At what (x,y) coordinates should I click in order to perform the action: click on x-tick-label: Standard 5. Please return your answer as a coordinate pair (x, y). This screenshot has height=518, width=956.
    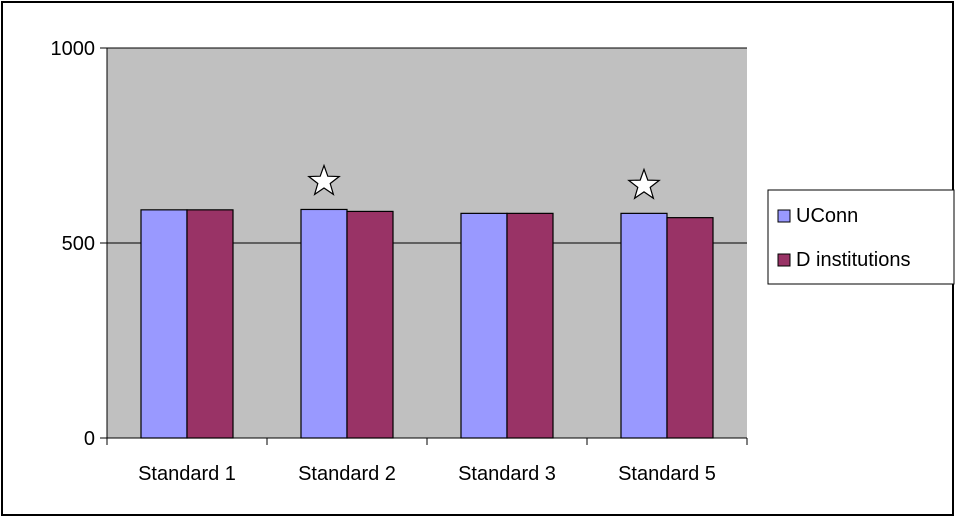
    Looking at the image, I should click on (667, 474).